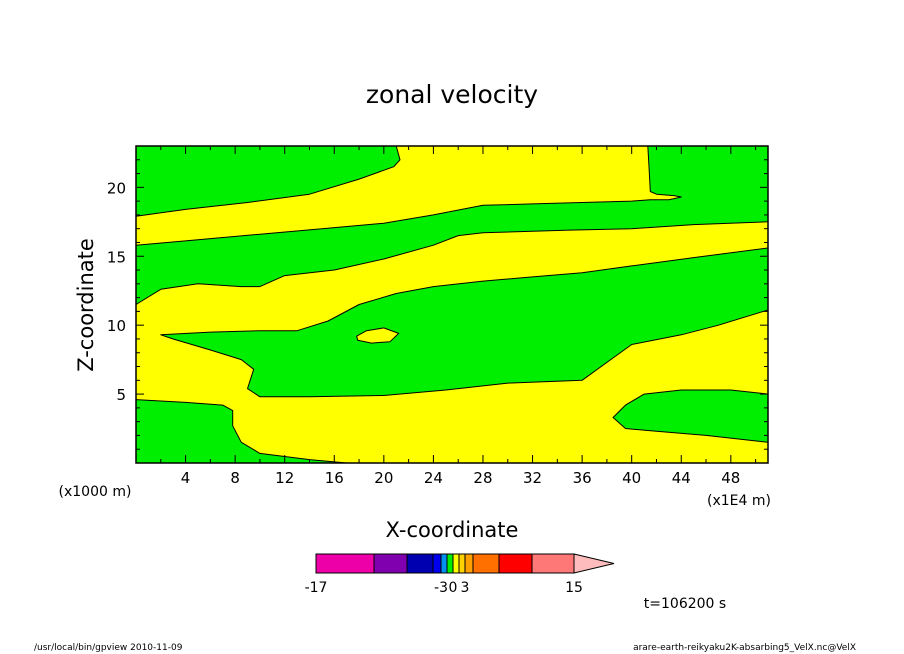 This screenshot has height=654, width=904. I want to click on colorbar-labels: -17 -3 0 3 15, so click(444, 588).